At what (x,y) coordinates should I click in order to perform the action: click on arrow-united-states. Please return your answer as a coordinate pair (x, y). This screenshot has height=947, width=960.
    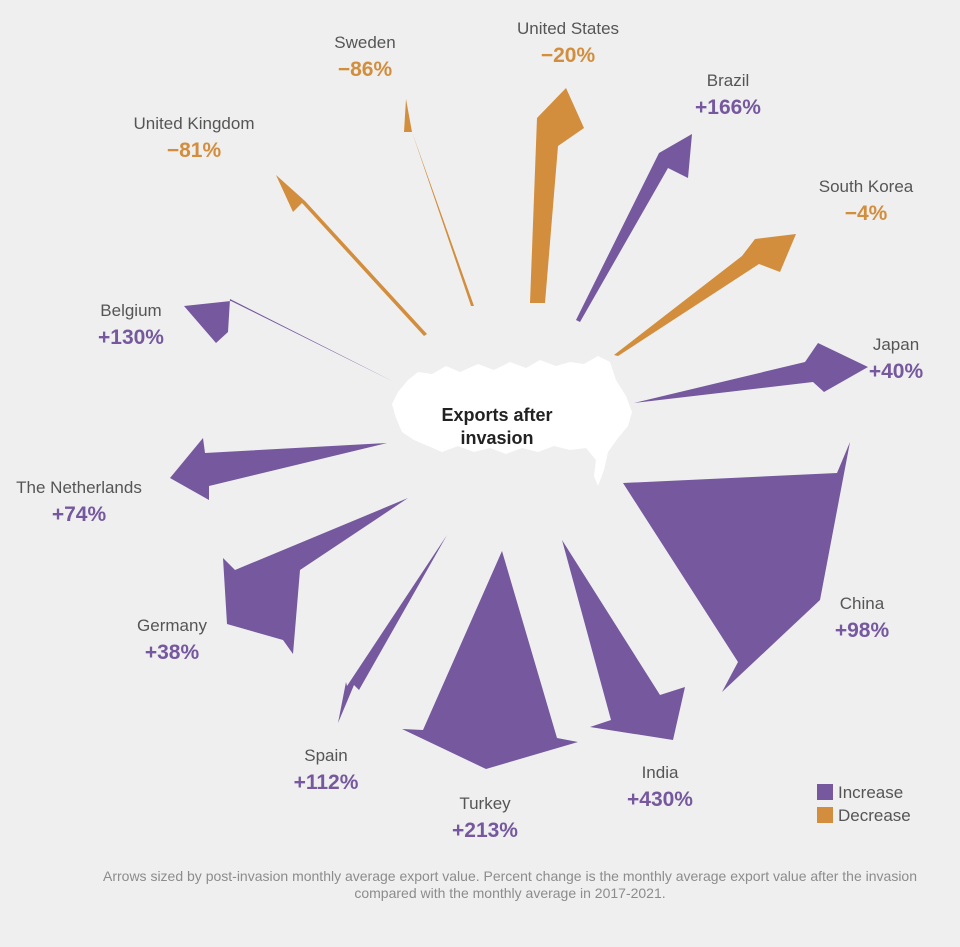
    Looking at the image, I should click on (557, 195).